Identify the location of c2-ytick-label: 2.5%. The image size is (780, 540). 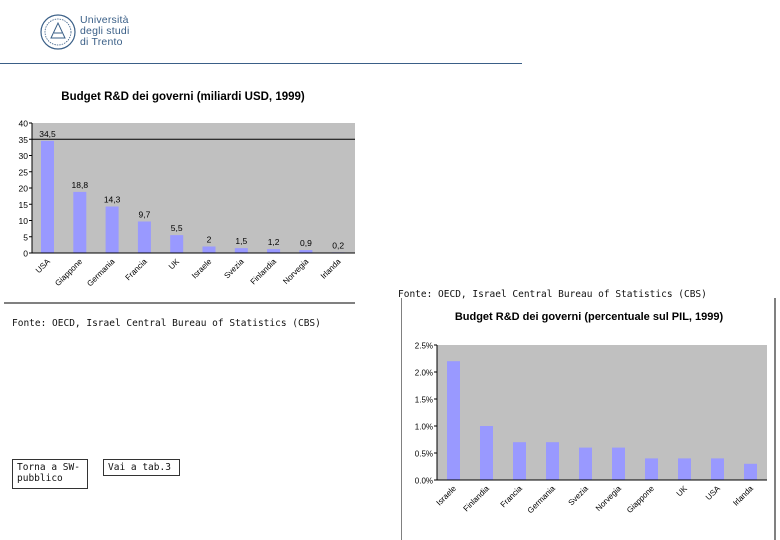
(424, 346).